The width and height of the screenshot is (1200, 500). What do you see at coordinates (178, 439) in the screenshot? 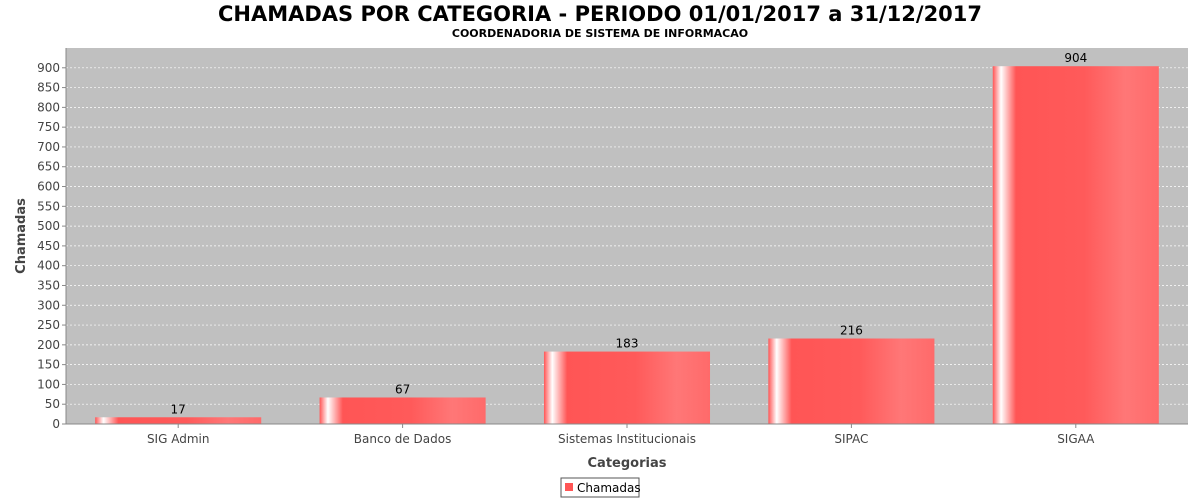
I see `x-tick-label: SIG Admin` at bounding box center [178, 439].